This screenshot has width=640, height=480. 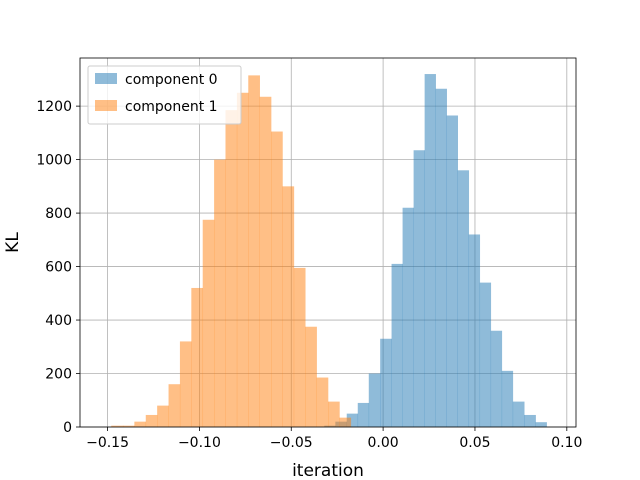 What do you see at coordinates (67, 428) in the screenshot?
I see `y-tick-label: 0` at bounding box center [67, 428].